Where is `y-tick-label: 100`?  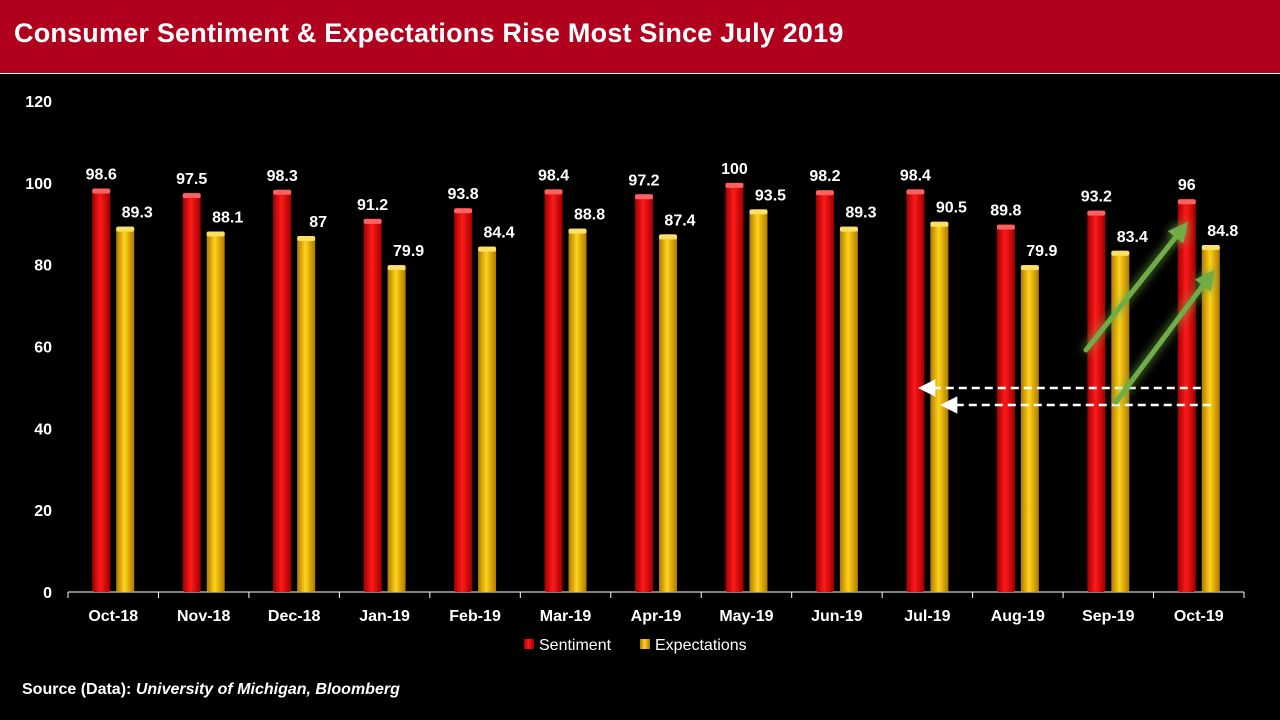 y-tick-label: 100 is located at coordinates (38, 184).